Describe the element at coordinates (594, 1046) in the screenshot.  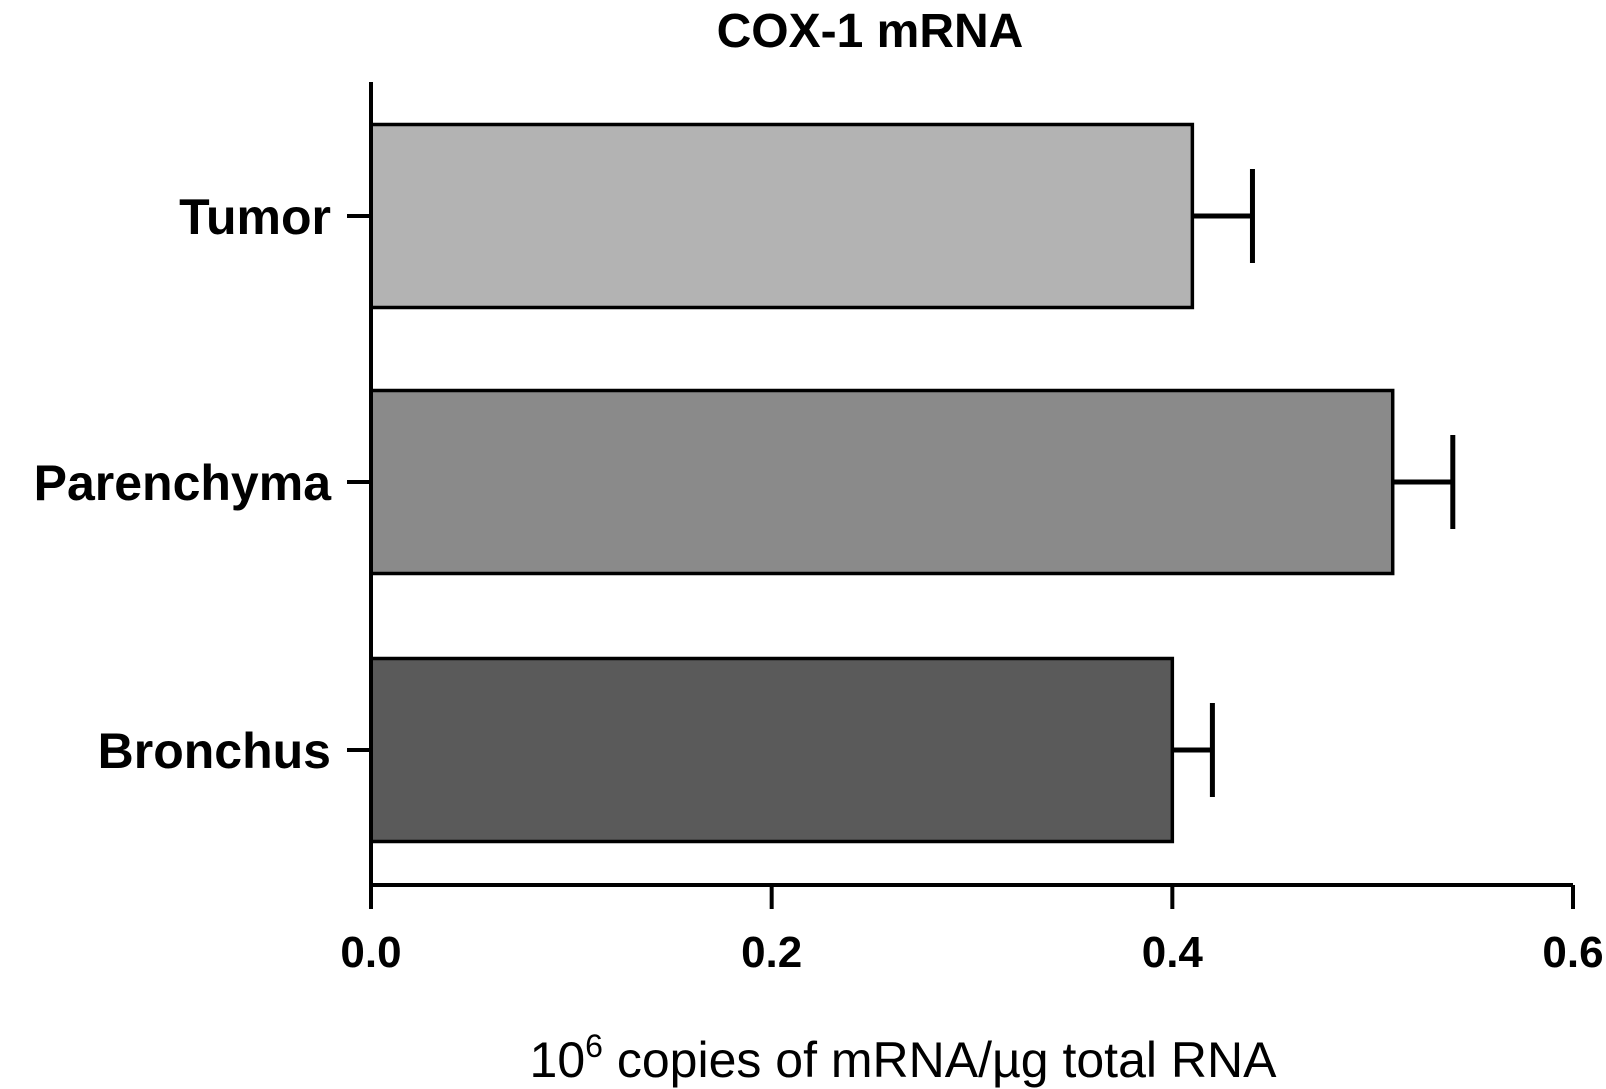
I see `x-axis-label-superscript: 6` at that location.